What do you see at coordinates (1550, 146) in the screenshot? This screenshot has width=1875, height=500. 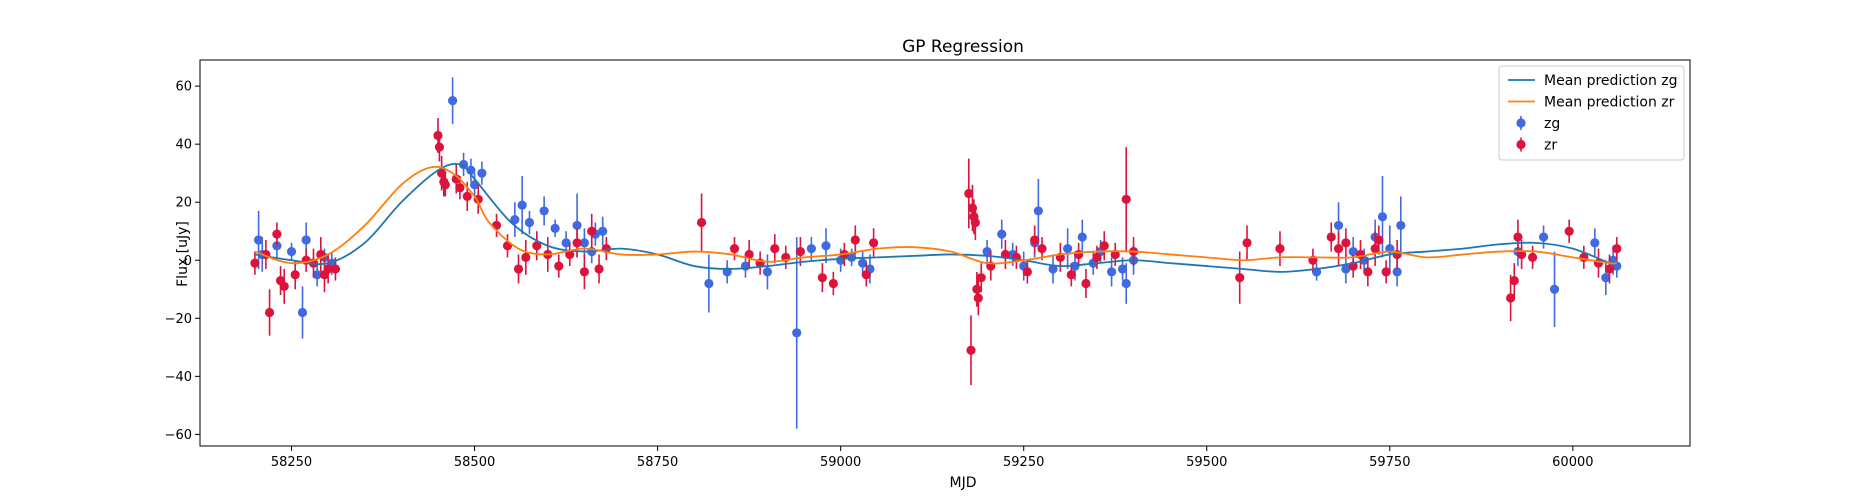 I see `legend-label: zr` at bounding box center [1550, 146].